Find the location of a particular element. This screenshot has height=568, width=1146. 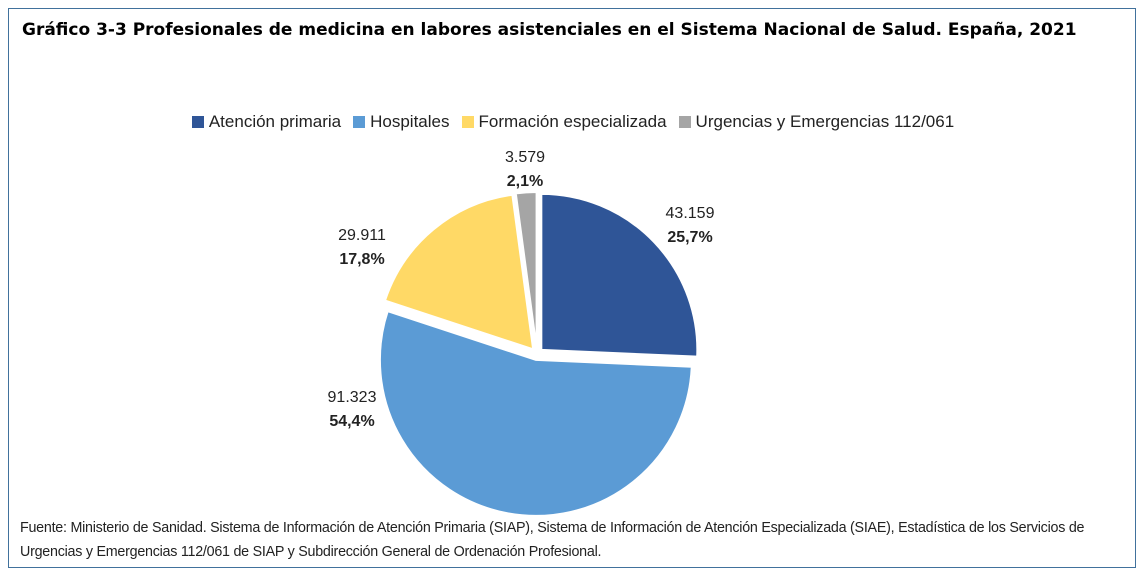

legend-label: Atención primaria is located at coordinates (275, 121).